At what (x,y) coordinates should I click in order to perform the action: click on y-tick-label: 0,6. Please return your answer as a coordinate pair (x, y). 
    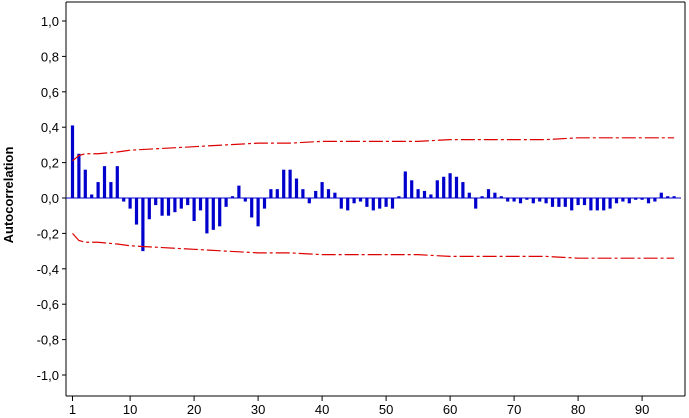
    Looking at the image, I should click on (50, 92).